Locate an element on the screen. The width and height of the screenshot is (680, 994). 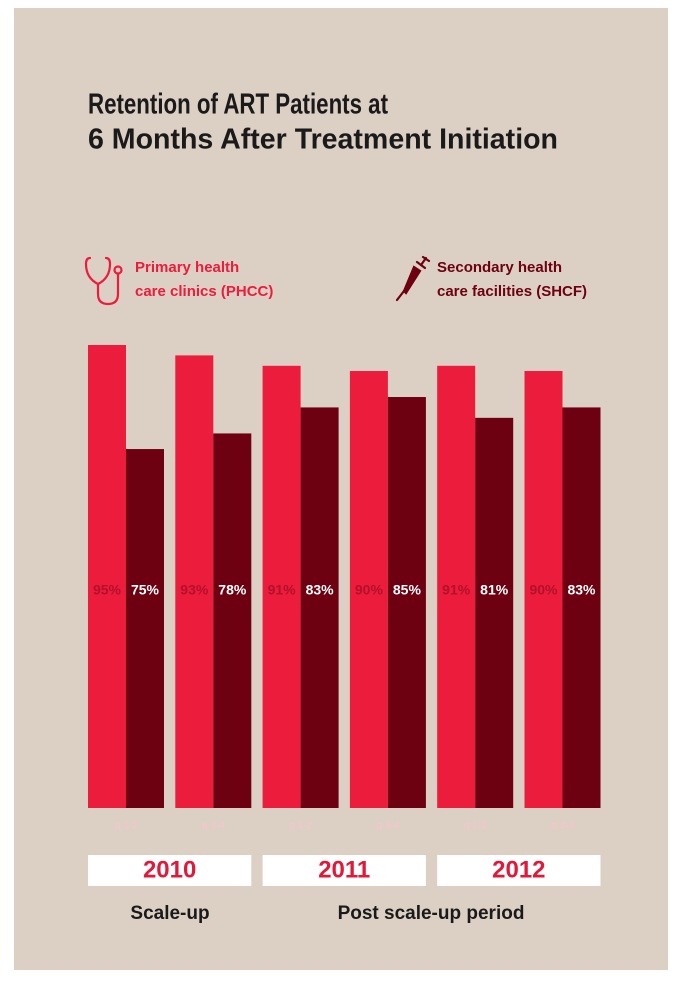
period-label: Scale-up is located at coordinates (169, 913).